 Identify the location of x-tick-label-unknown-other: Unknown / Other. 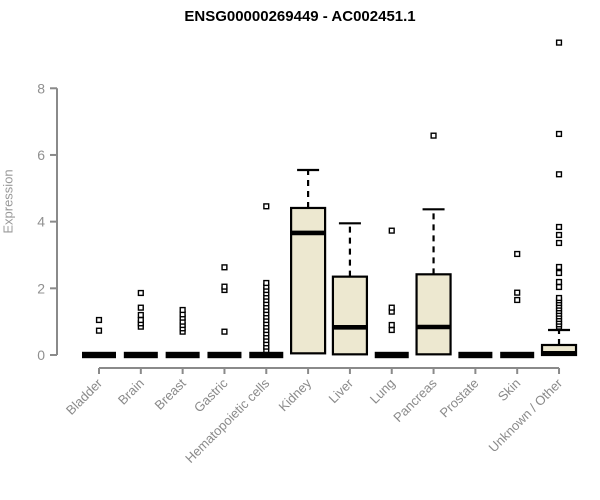
(526, 415).